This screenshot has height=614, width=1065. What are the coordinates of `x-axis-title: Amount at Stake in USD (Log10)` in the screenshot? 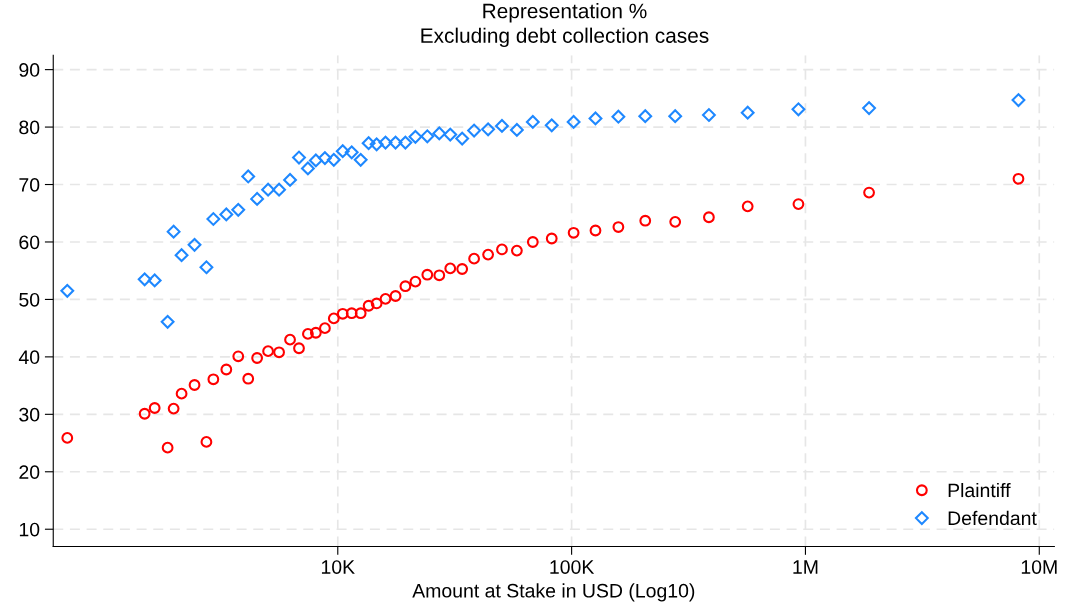 It's located at (553, 592).